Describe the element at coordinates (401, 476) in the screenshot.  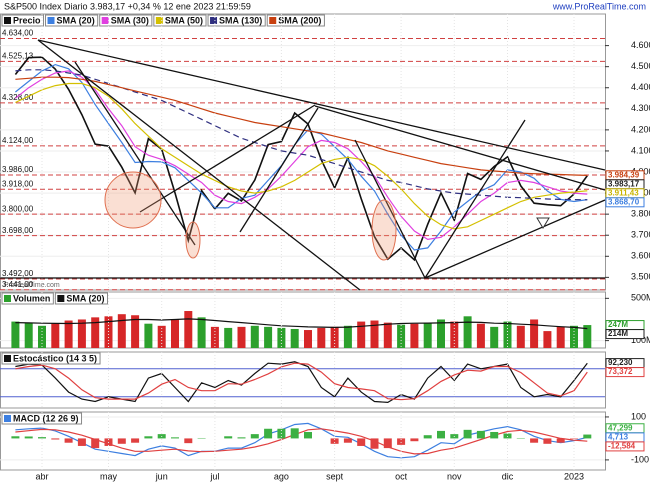
I see `x-tick-label: oct` at that location.